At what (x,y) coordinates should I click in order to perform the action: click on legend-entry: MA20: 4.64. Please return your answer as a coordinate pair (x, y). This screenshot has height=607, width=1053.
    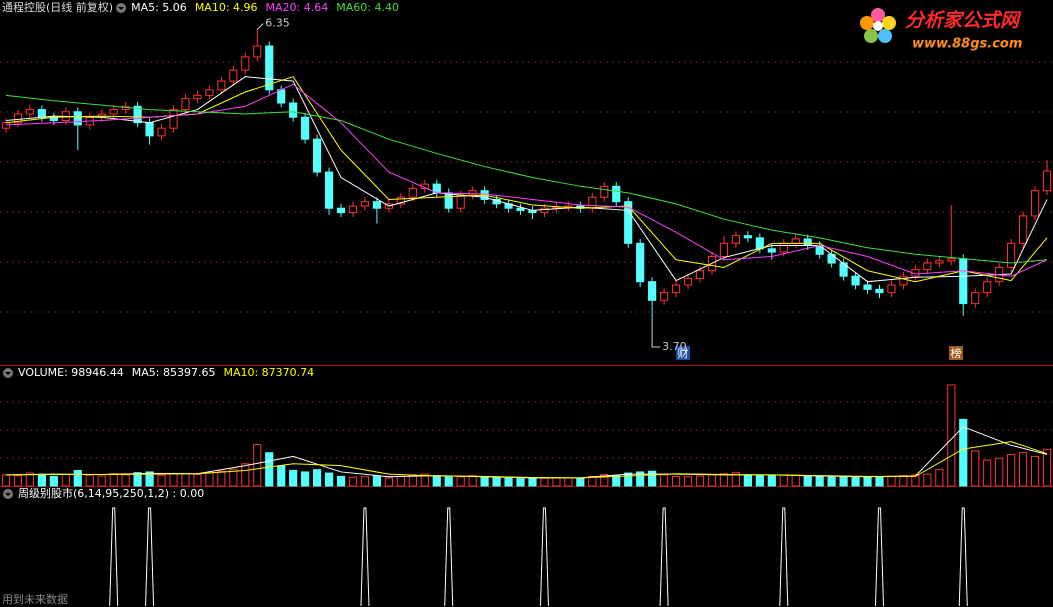
    Looking at the image, I should click on (297, 7).